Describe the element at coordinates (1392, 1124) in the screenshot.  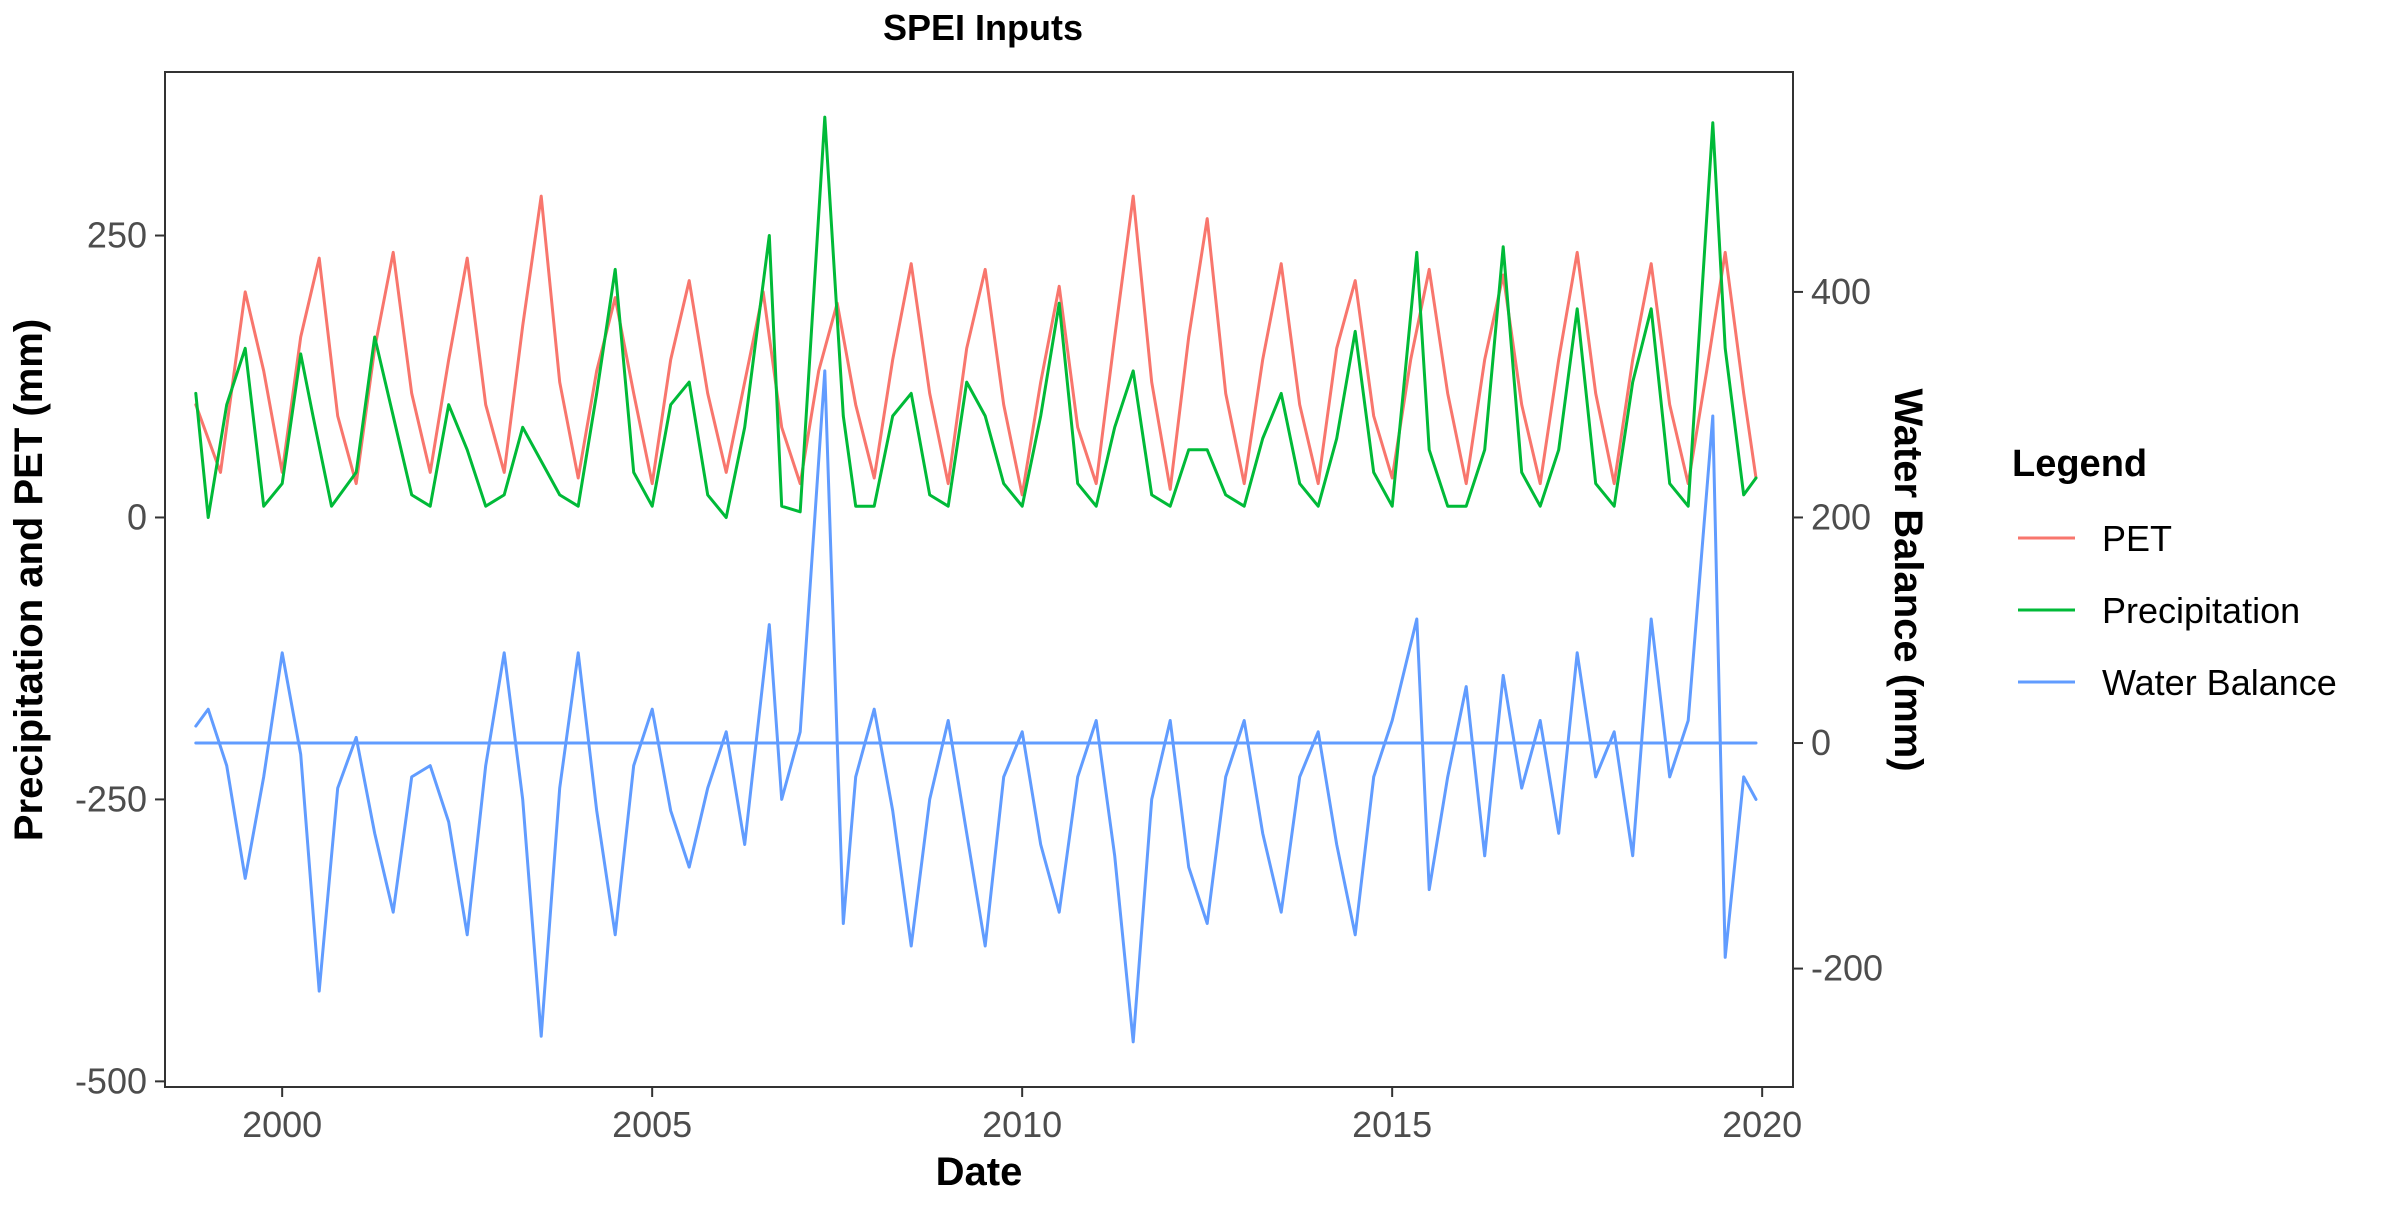
I see `x-tick-label: 2015` at that location.